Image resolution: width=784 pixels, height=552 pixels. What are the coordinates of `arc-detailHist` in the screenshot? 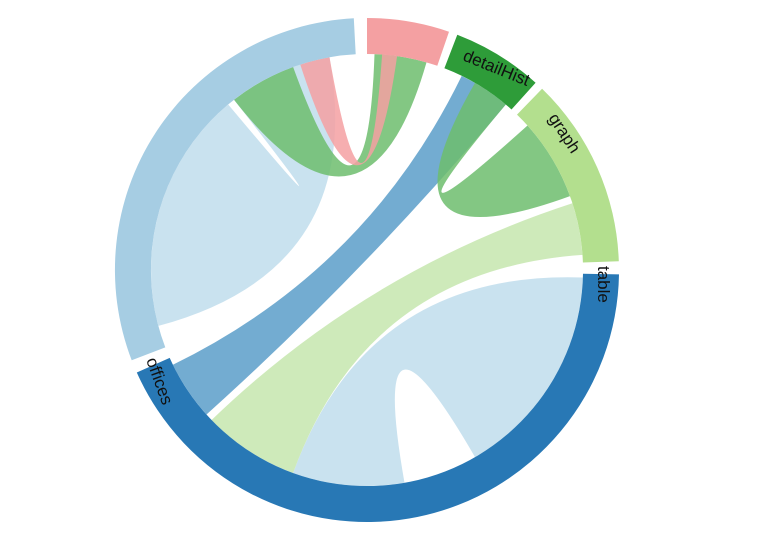 It's located at (490, 72).